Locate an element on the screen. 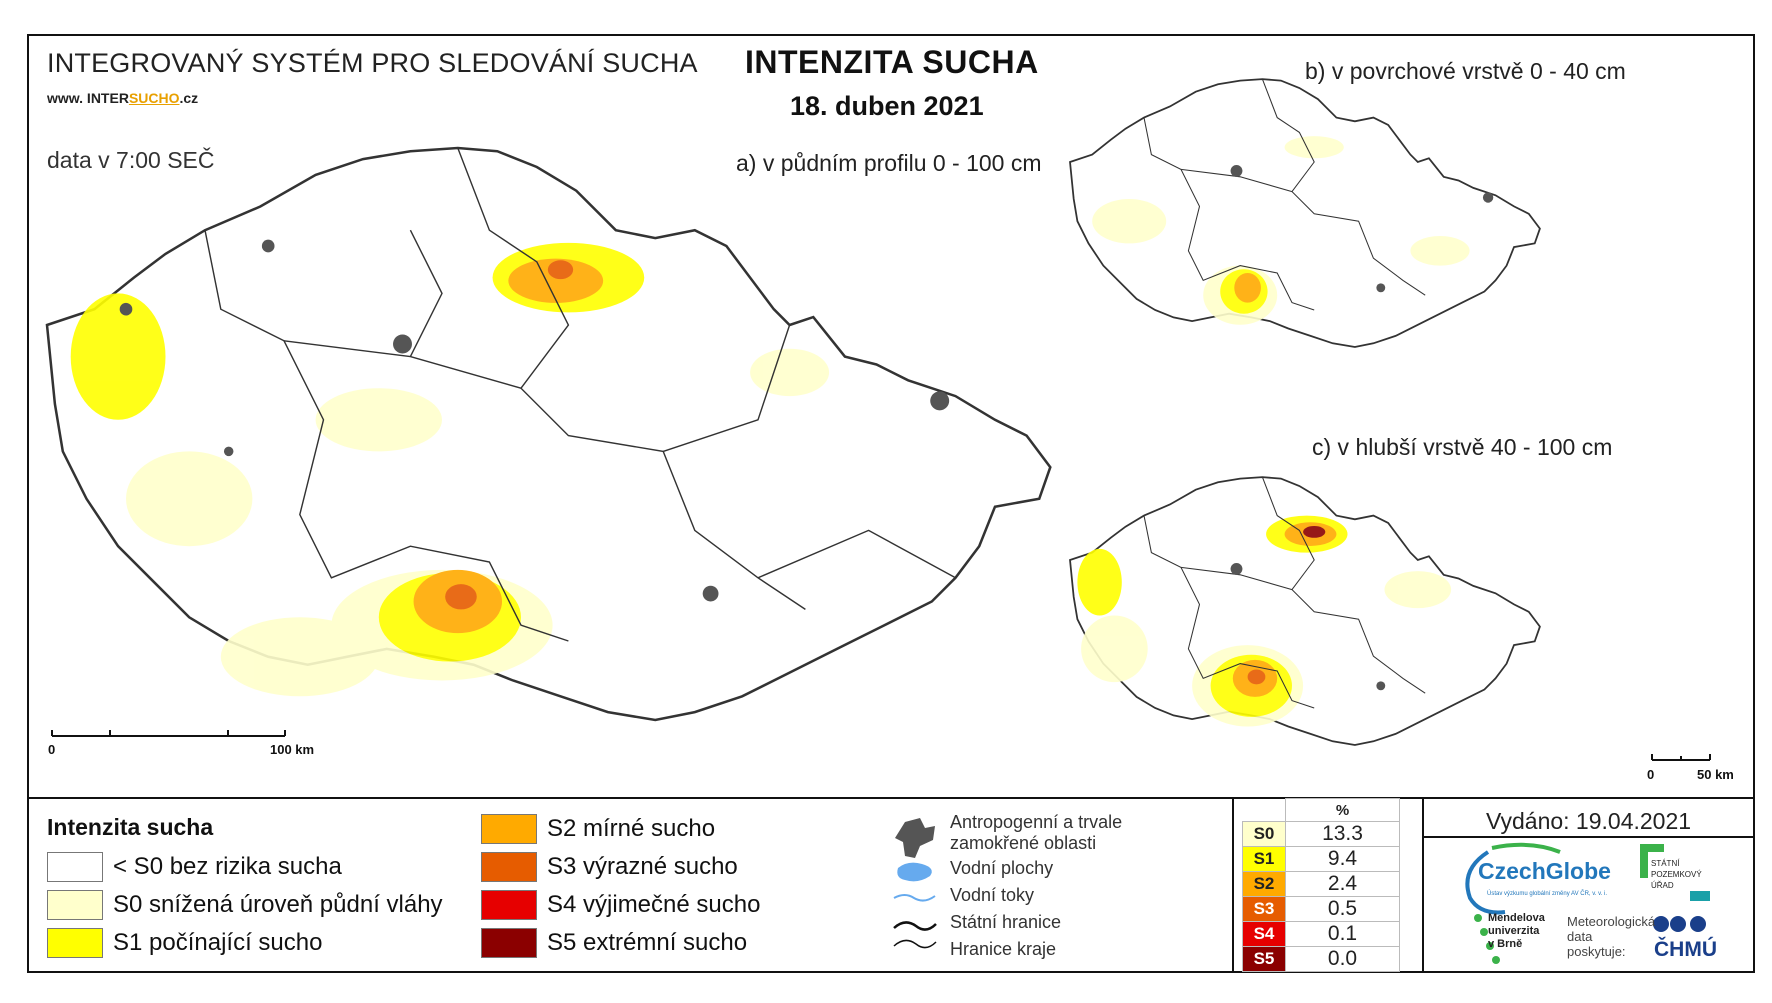 This screenshot has height=1003, width=1772. legend-item-s3: S3 výrazné sucho is located at coordinates (609, 867).